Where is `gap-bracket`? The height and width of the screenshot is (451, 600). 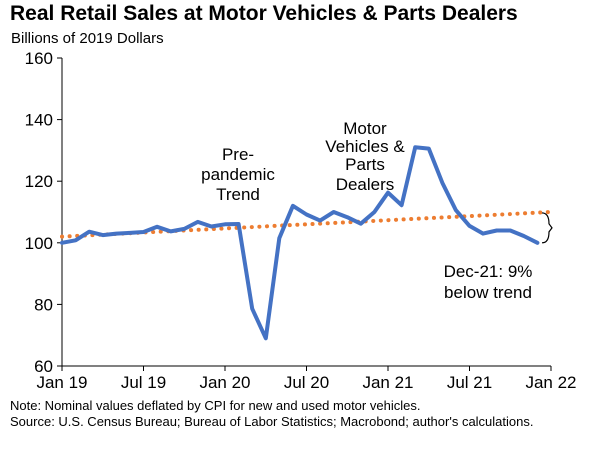 gap-bracket is located at coordinates (547, 228).